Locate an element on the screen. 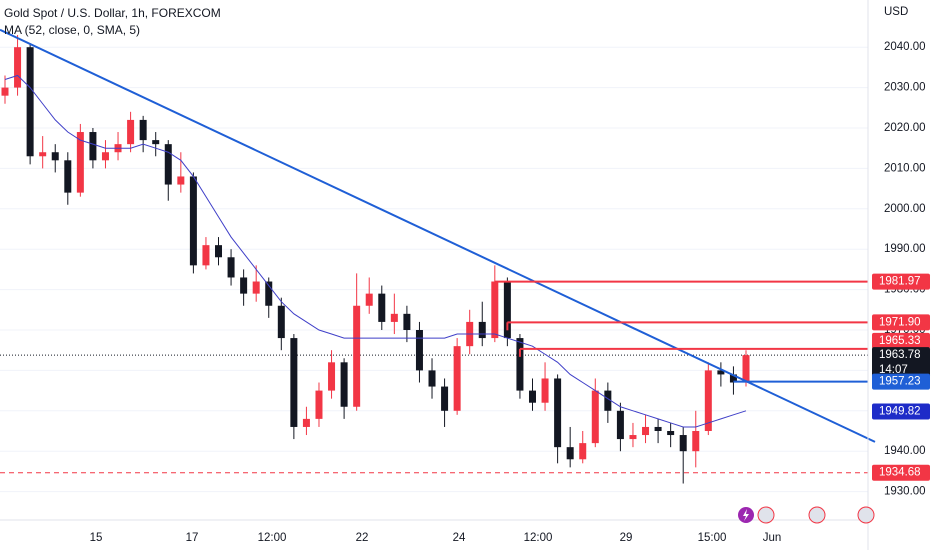 The width and height of the screenshot is (932, 550). price-tag-label: 1981.97 is located at coordinates (900, 282).